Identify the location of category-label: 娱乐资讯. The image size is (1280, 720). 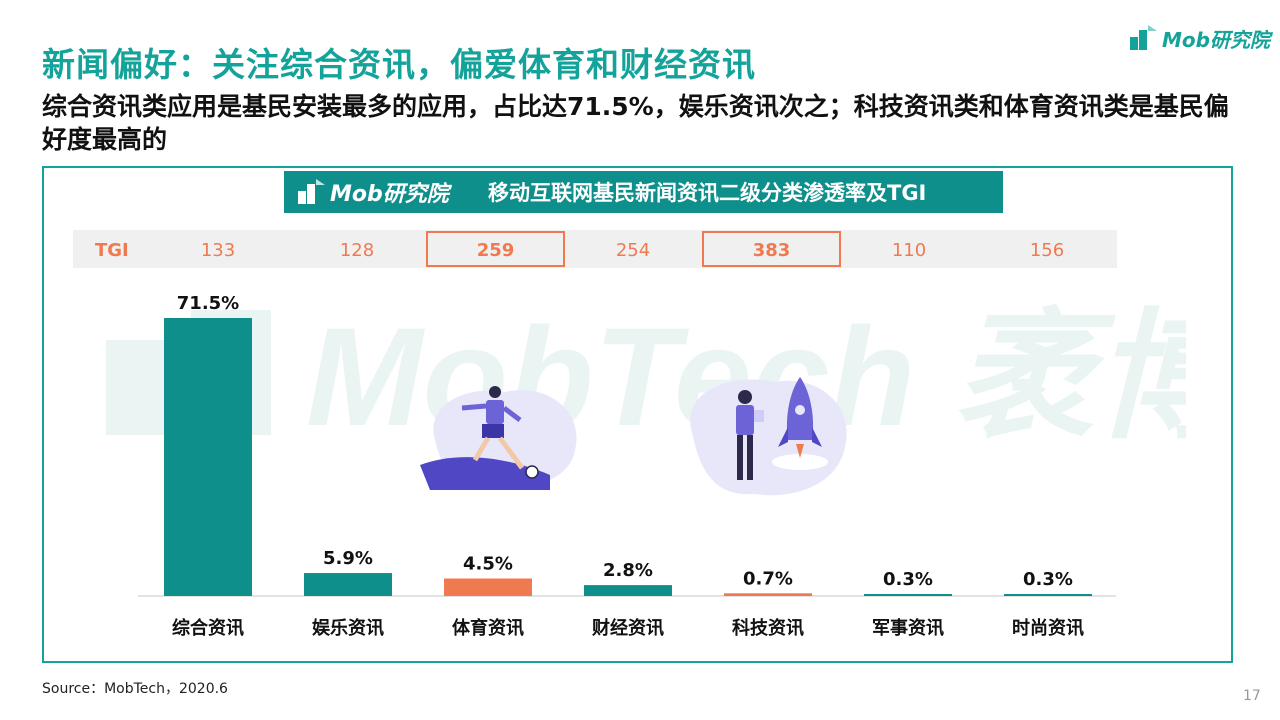
(348, 628).